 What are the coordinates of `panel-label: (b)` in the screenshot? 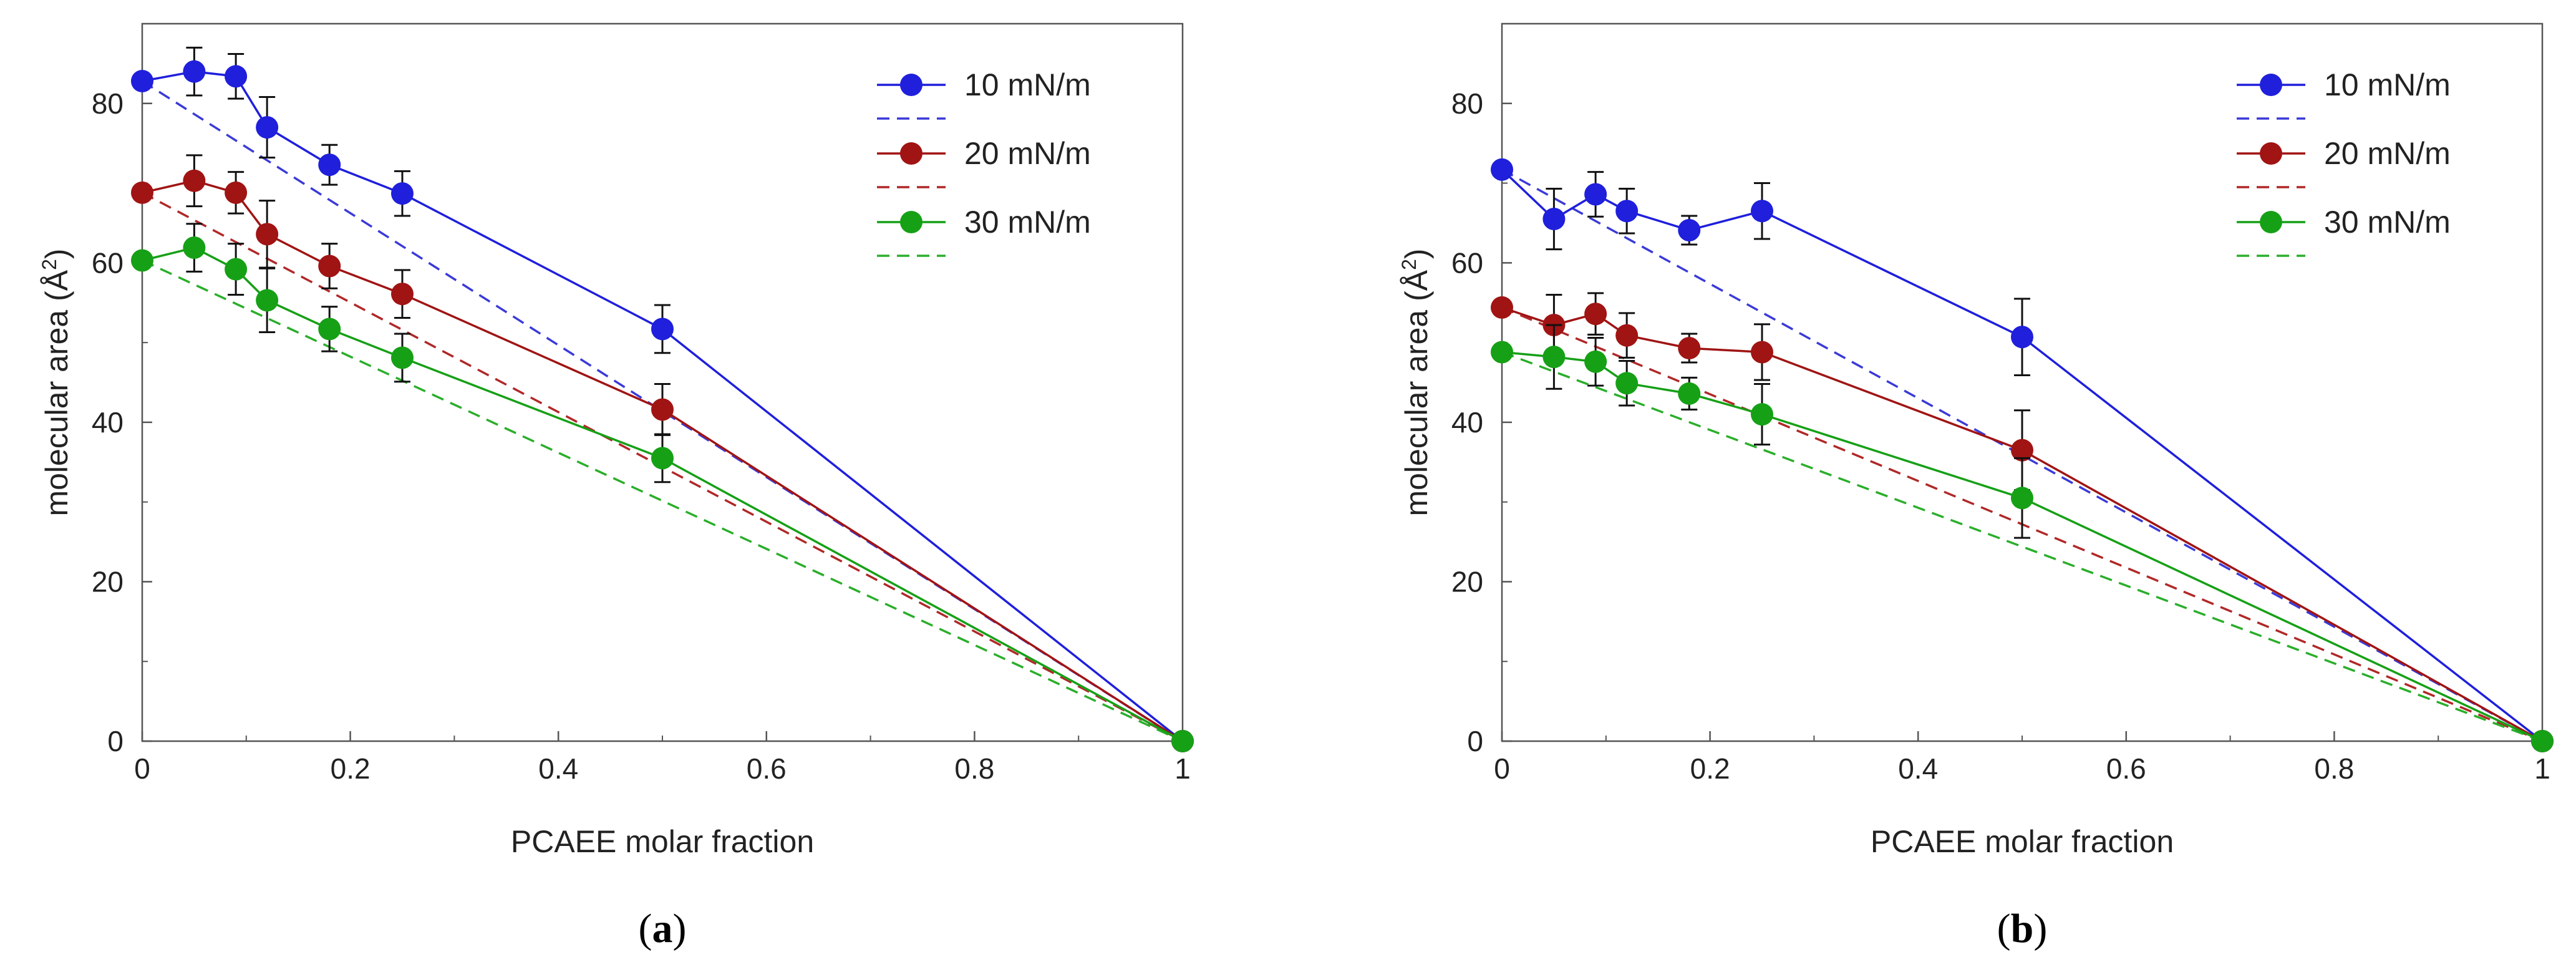 It's located at (2022, 928).